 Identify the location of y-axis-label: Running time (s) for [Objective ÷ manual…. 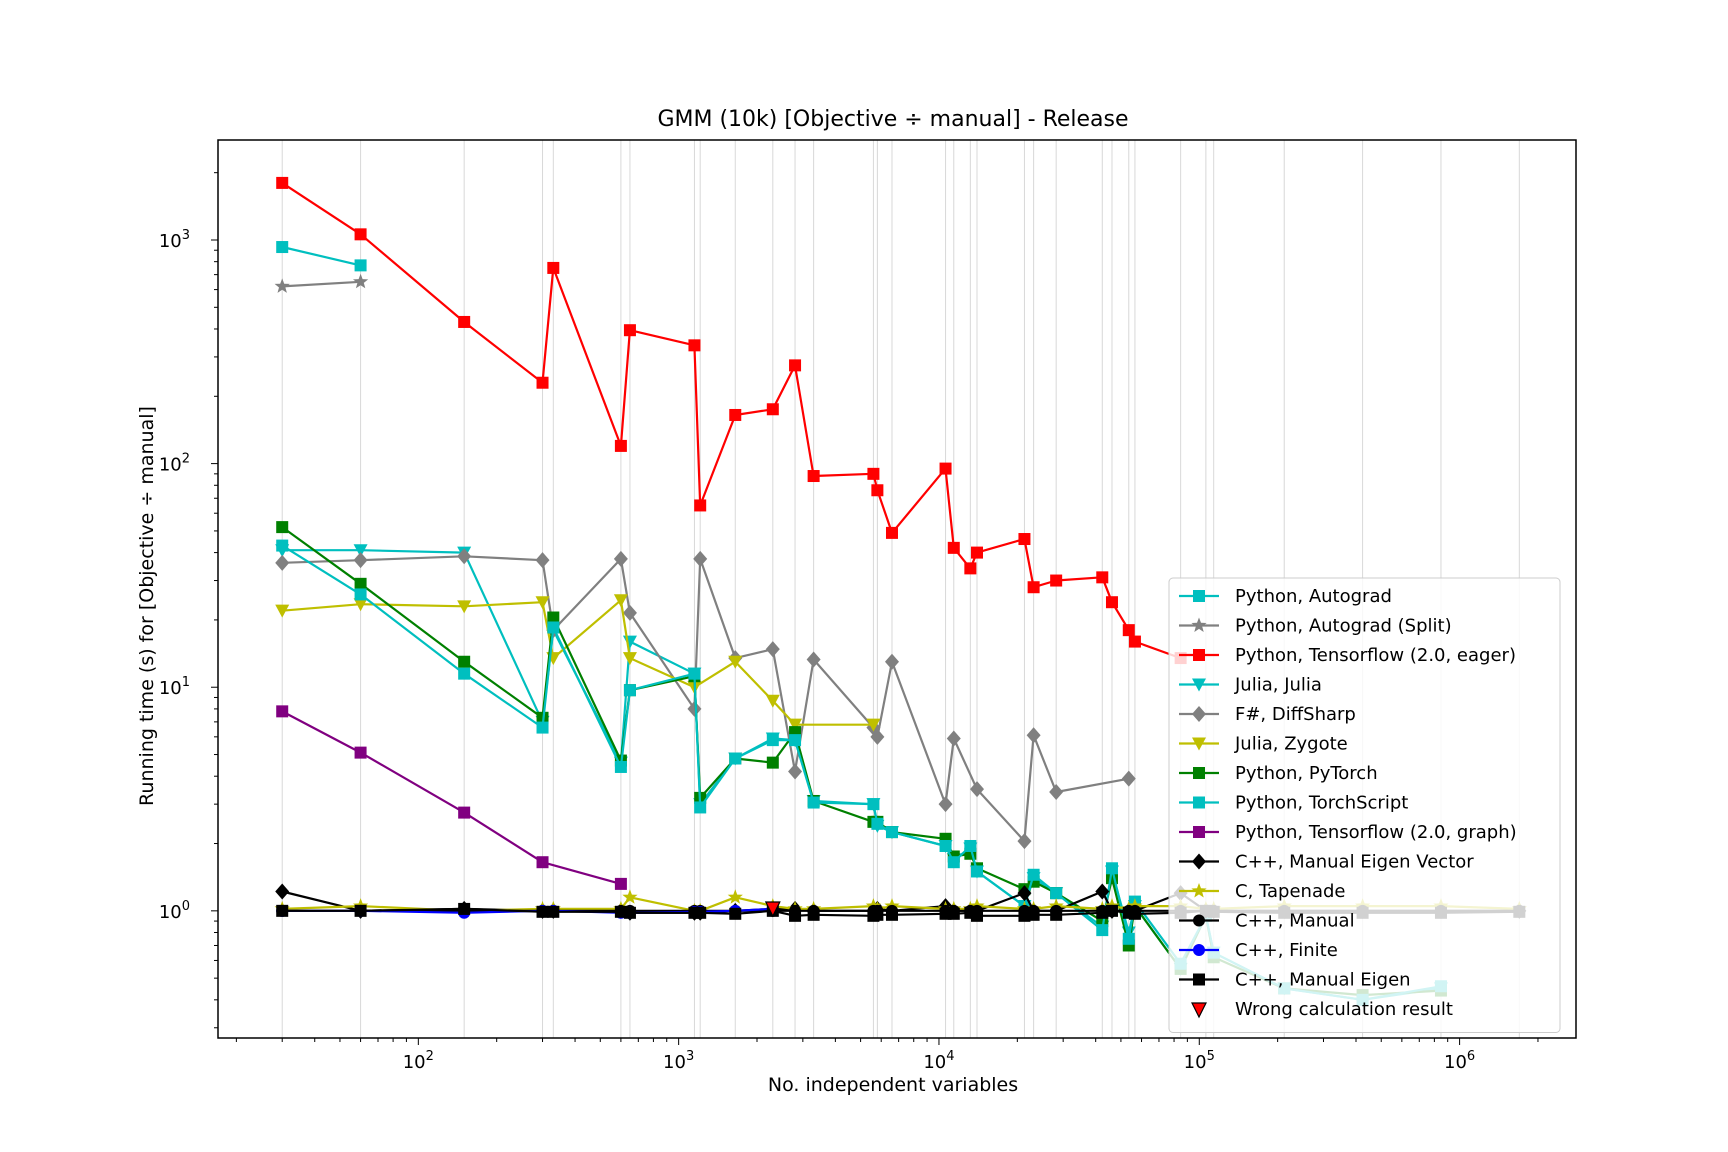
(147, 606).